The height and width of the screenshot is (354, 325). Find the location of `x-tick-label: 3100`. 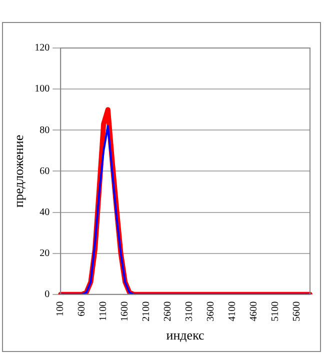

x-tick-label: 3100 is located at coordinates (190, 311).